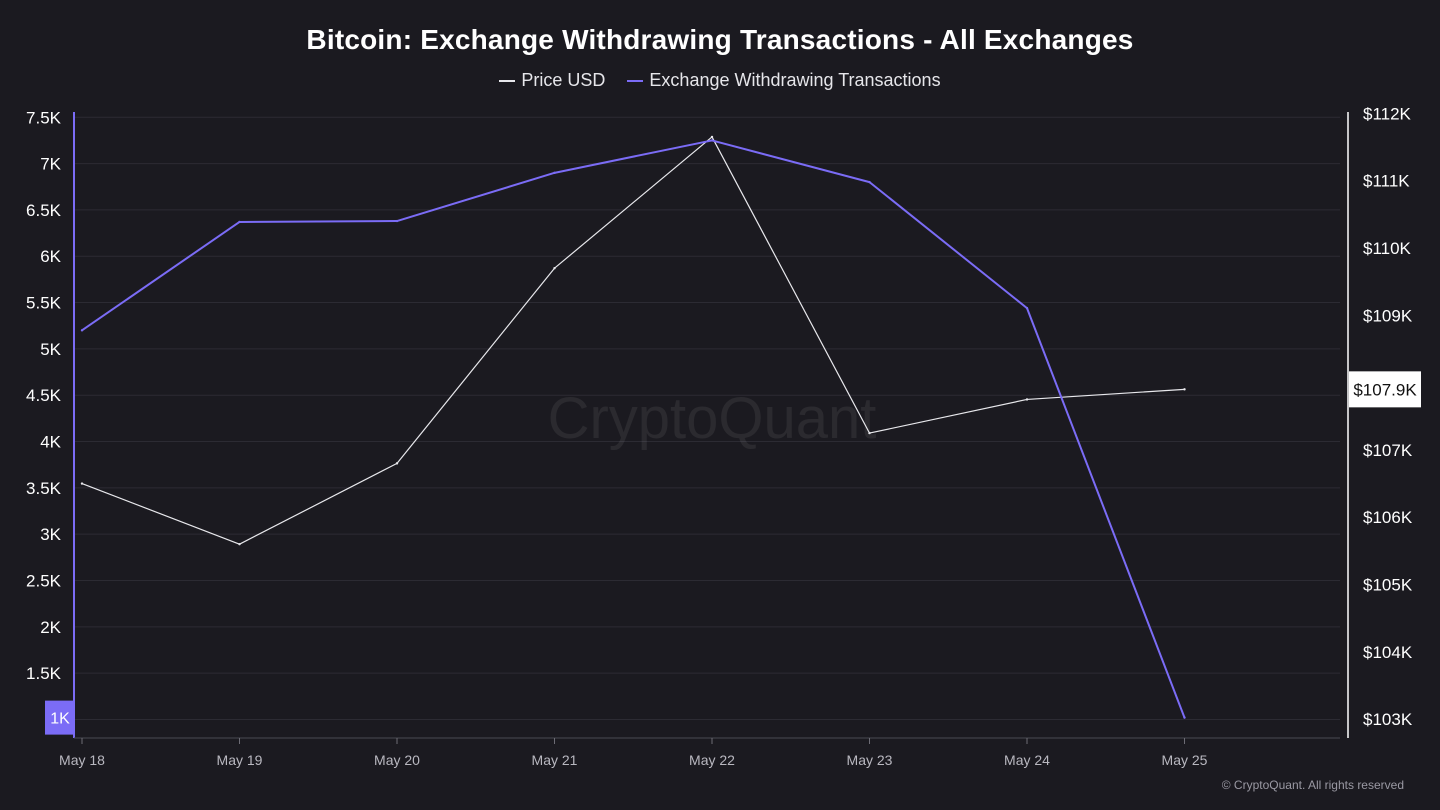 This screenshot has height=810, width=1440. What do you see at coordinates (82, 760) in the screenshot?
I see `x-tick-label: May 18` at bounding box center [82, 760].